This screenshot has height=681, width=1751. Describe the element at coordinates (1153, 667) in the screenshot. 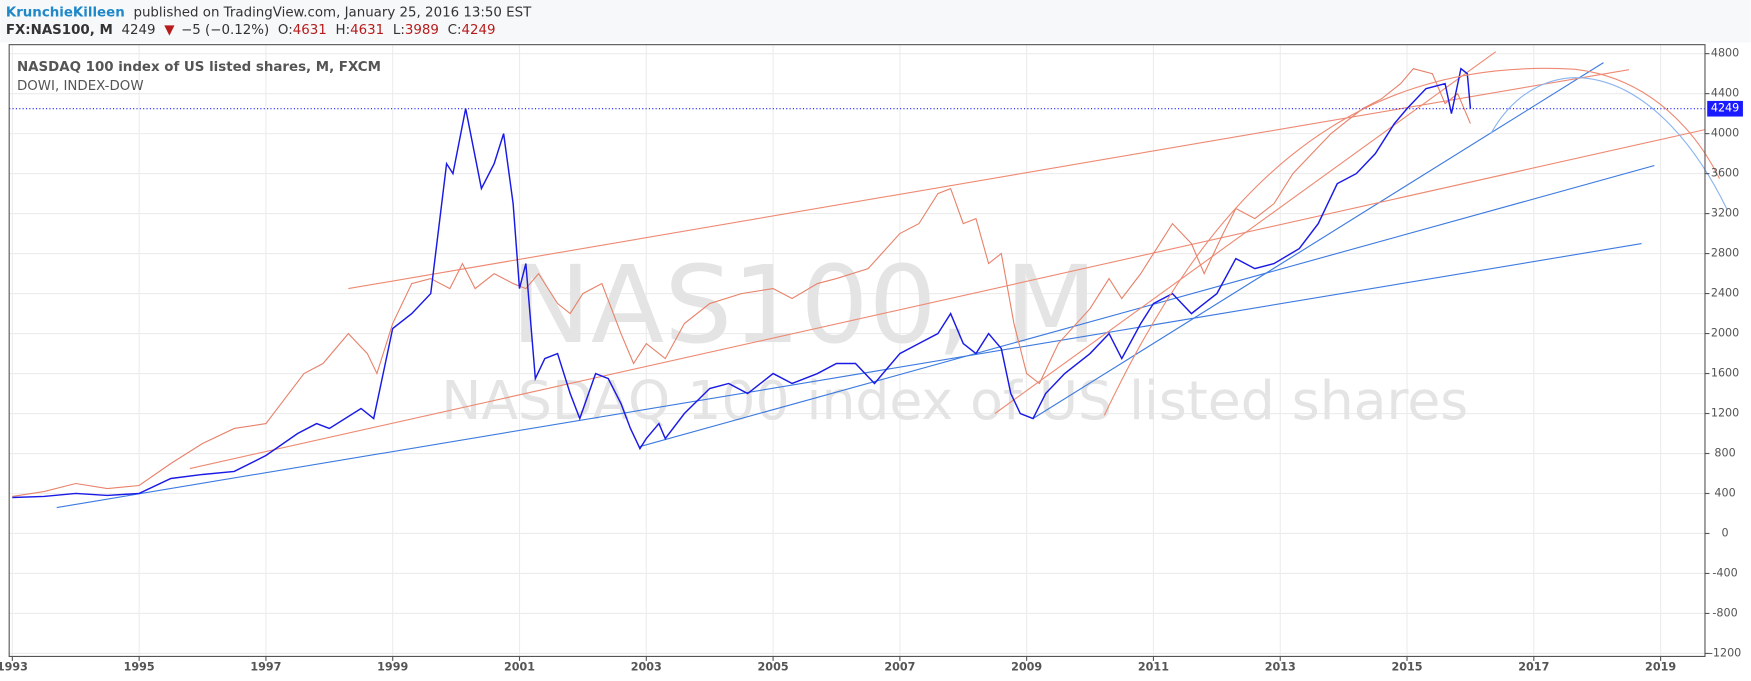

I see `x-tick-label: 2011` at that location.